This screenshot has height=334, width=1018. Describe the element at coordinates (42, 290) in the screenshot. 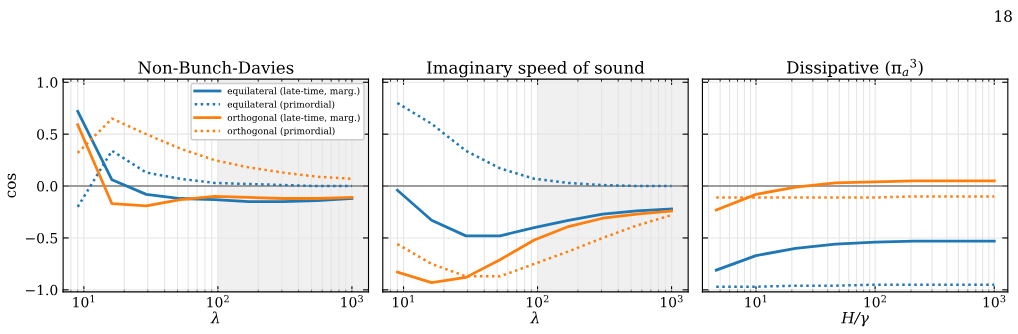

I see `y-tick-label: −1.0` at that location.